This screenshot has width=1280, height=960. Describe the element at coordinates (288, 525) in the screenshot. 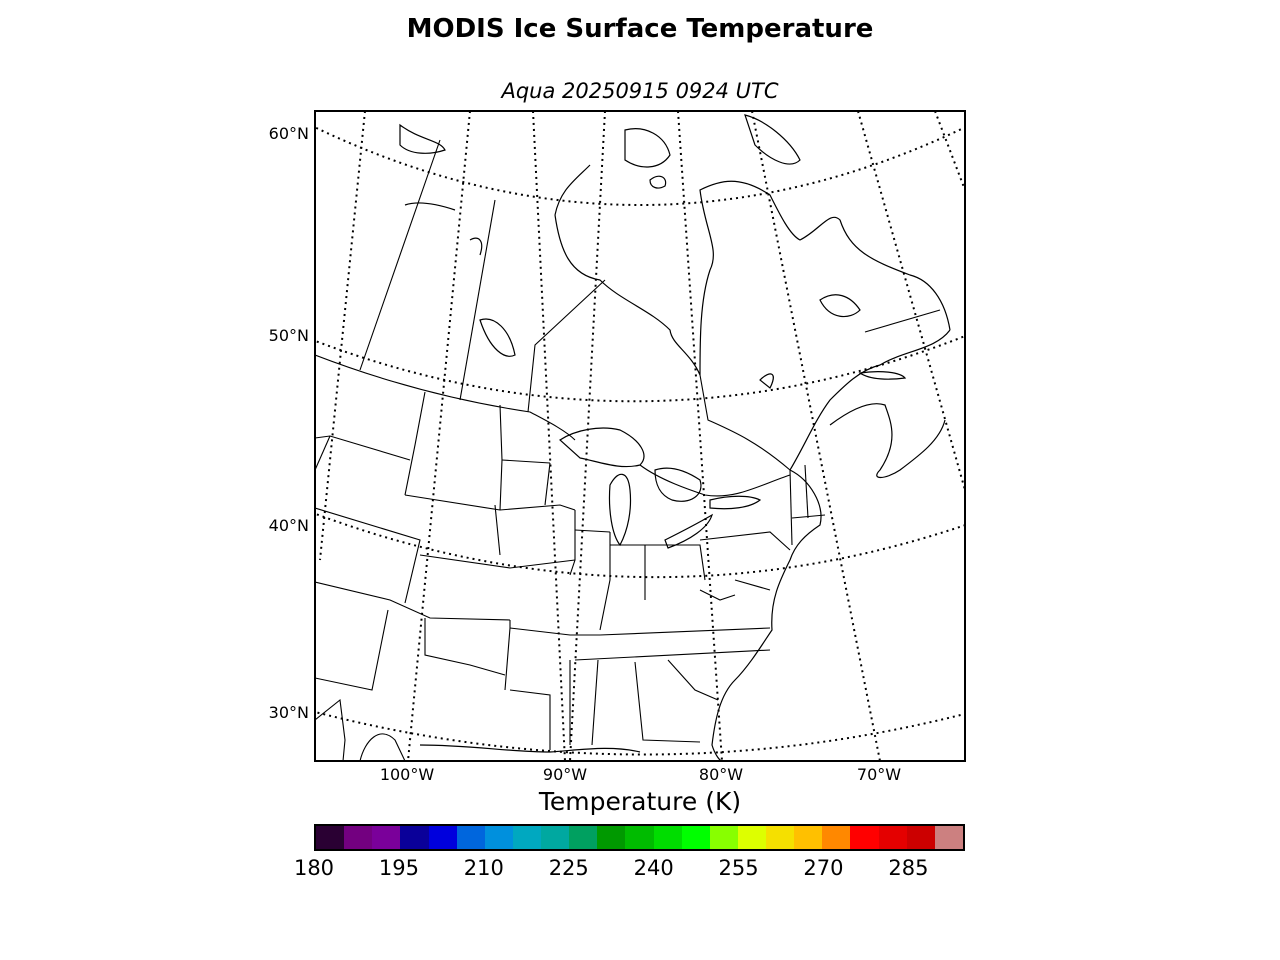

I see `lat-label-40n: 40°N` at that location.